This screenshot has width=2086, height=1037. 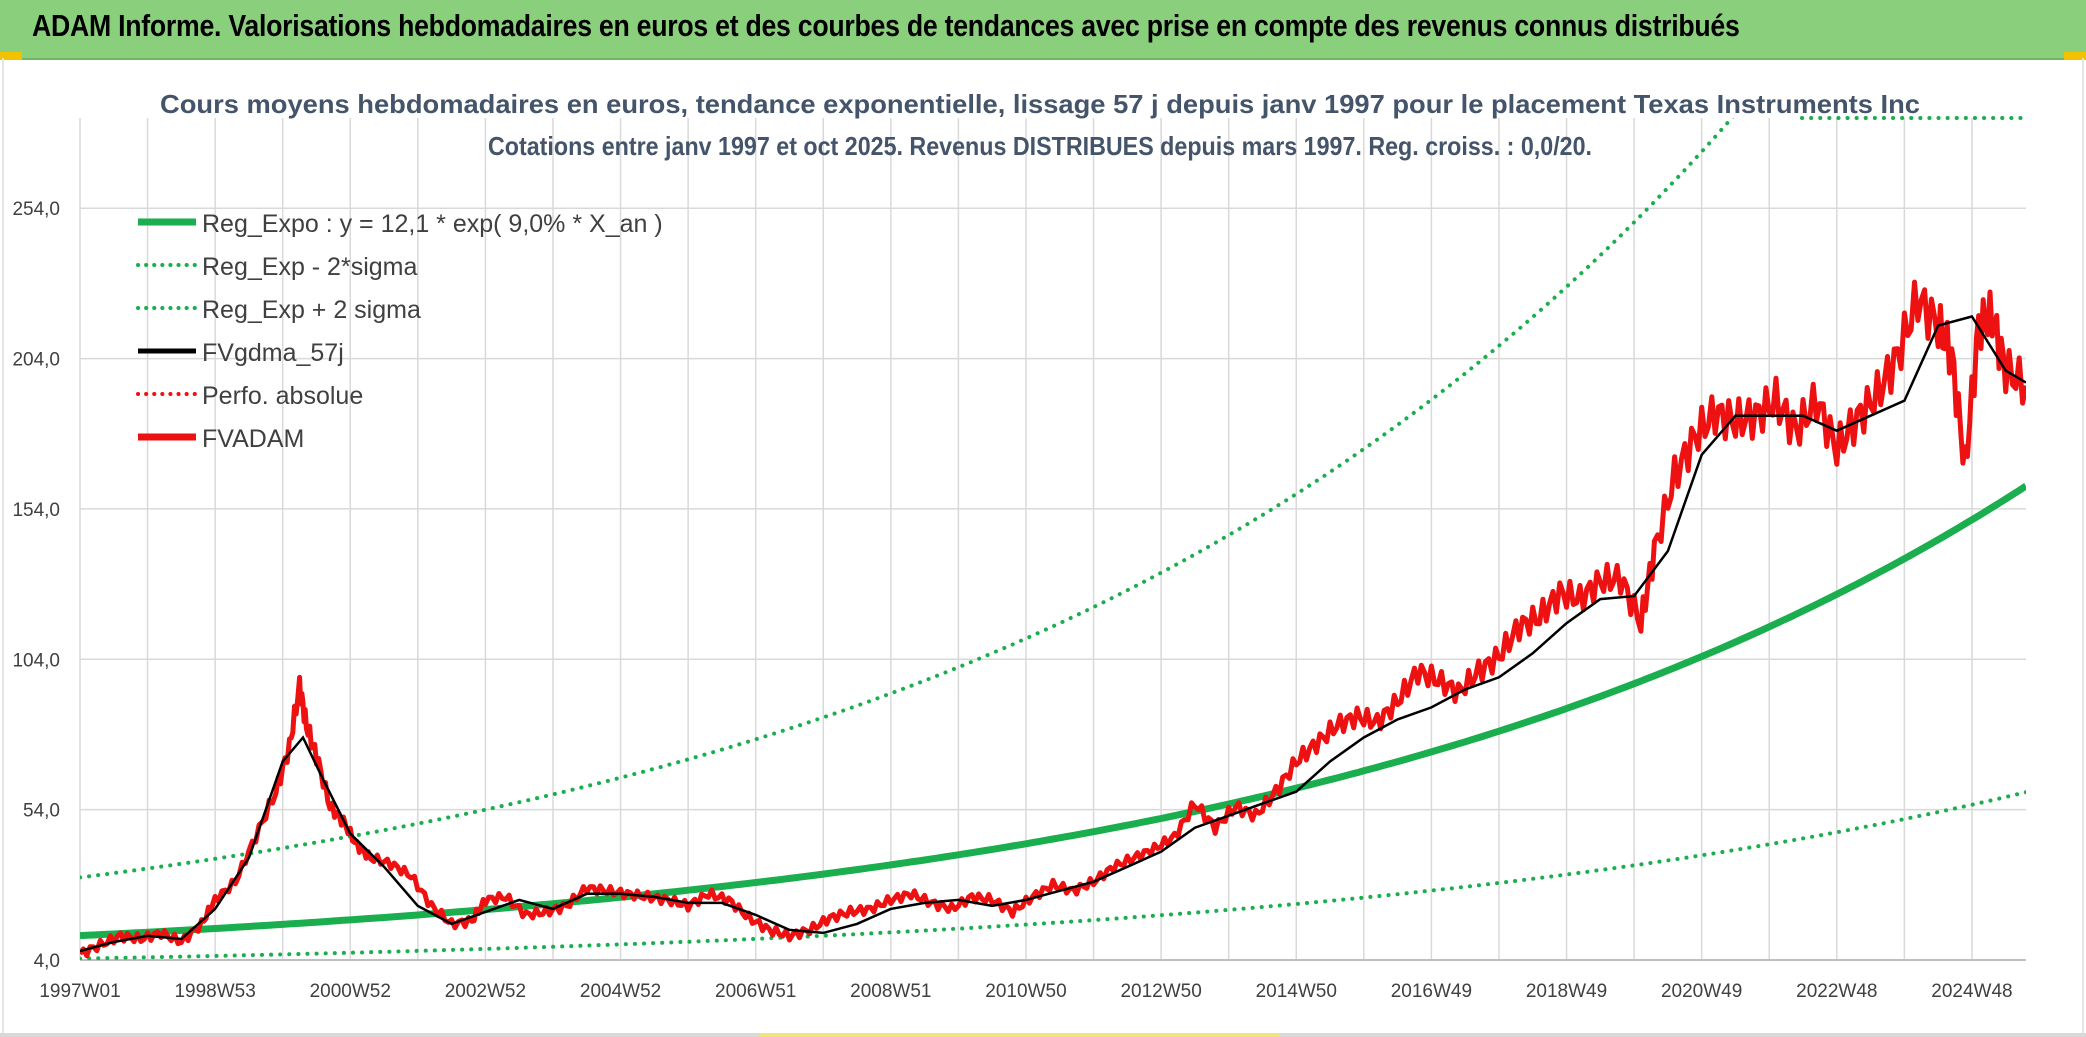 I want to click on x-tick-label: 2010W50, so click(x=1025, y=991).